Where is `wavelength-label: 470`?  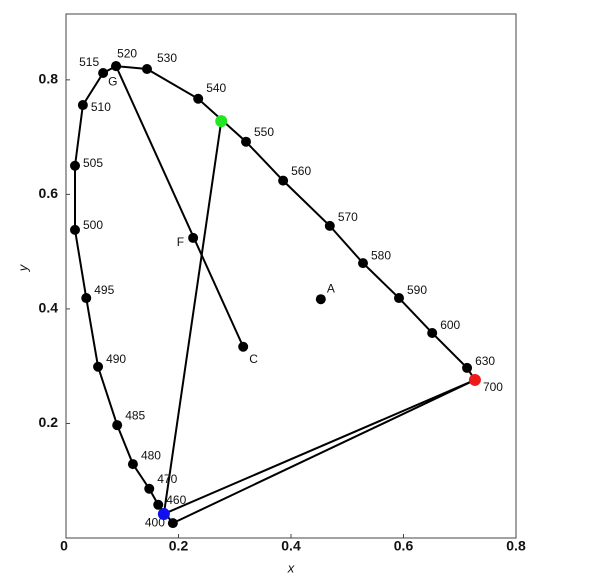 wavelength-label: 470 is located at coordinates (167, 479).